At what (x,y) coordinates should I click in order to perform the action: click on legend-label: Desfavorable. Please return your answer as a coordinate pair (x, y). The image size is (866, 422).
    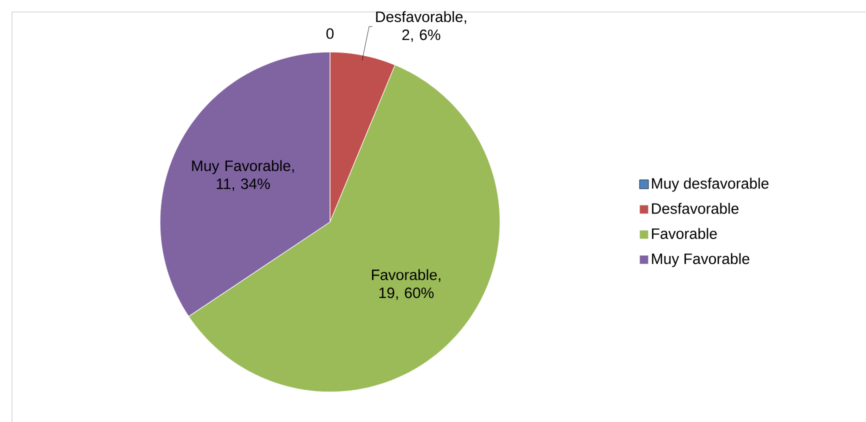
    Looking at the image, I should click on (695, 208).